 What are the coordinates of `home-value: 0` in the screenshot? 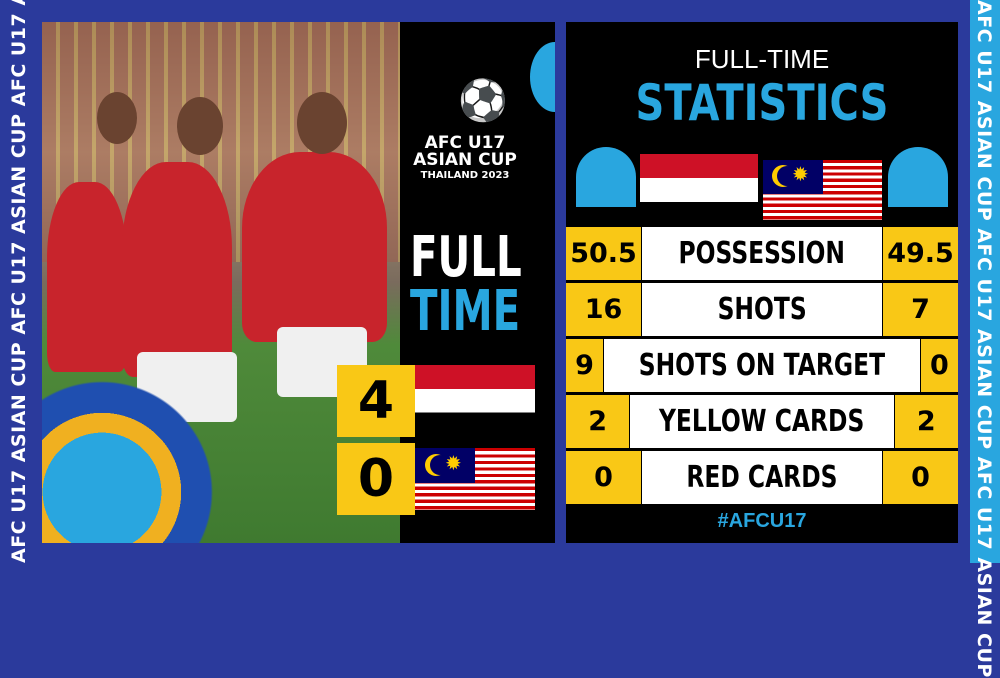 It's located at (603, 477).